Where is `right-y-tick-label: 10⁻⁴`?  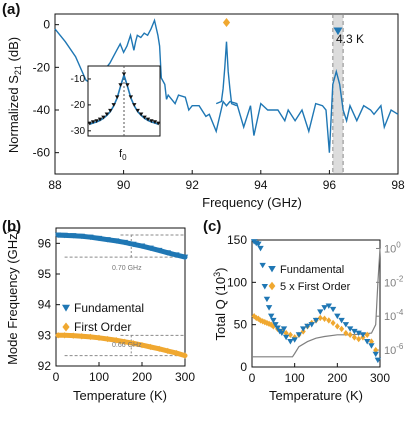
right-y-tick-label: 10⁻⁴ is located at coordinates (394, 315).